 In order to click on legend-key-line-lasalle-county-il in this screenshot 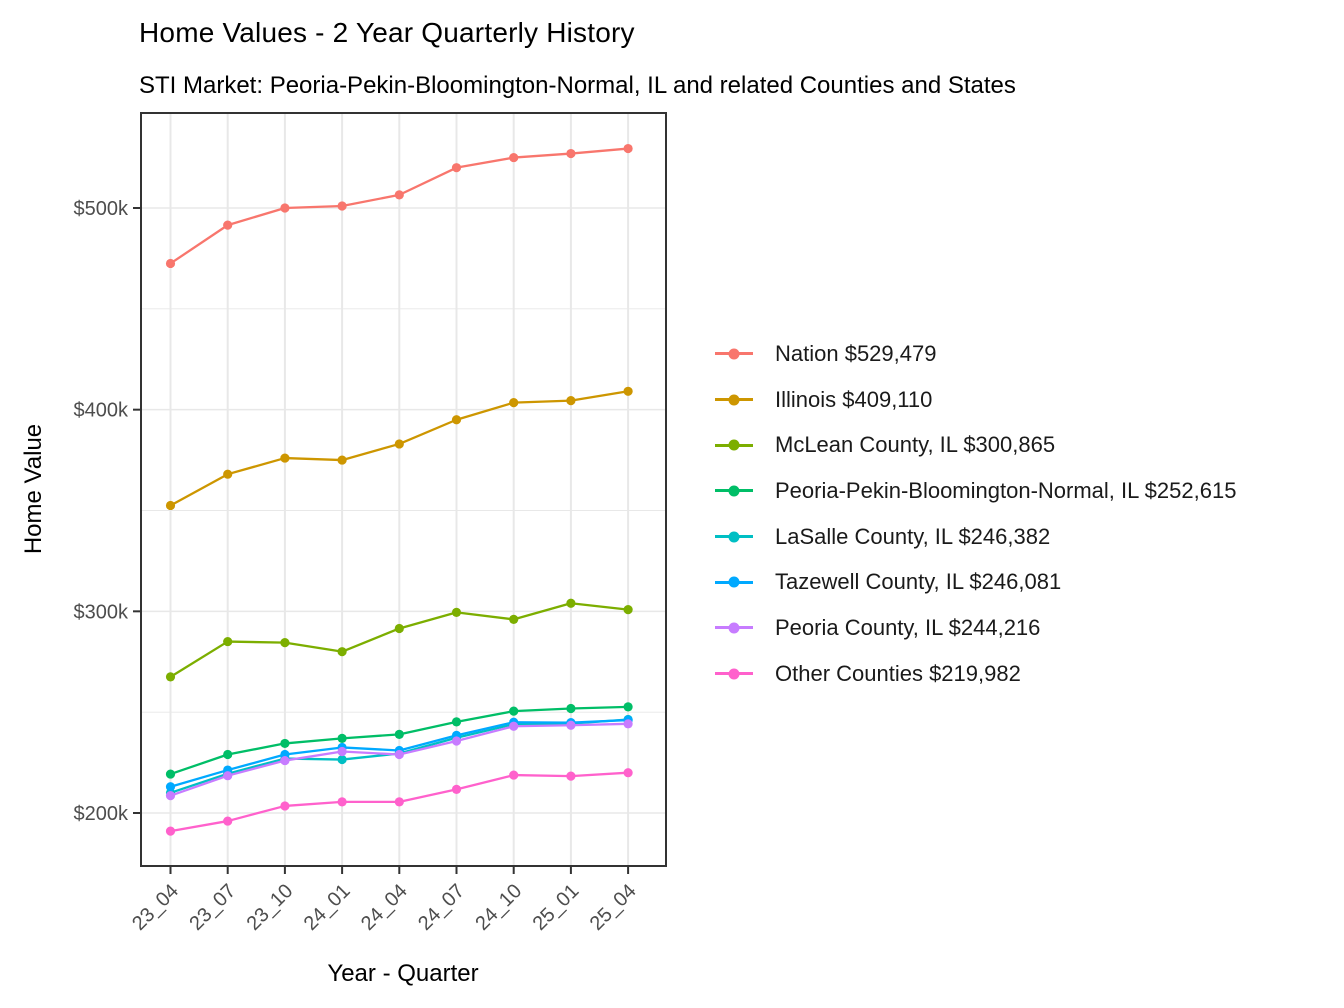, I will do `click(734, 537)`.